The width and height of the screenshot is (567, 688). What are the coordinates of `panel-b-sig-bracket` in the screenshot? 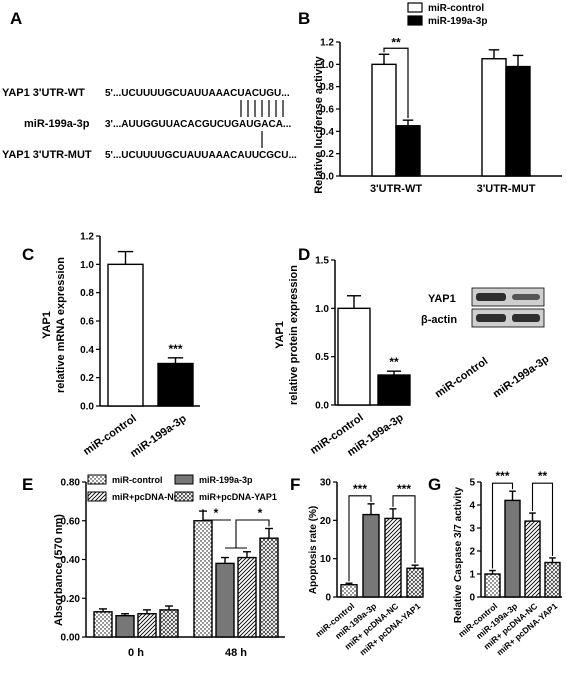 It's located at (396, 83).